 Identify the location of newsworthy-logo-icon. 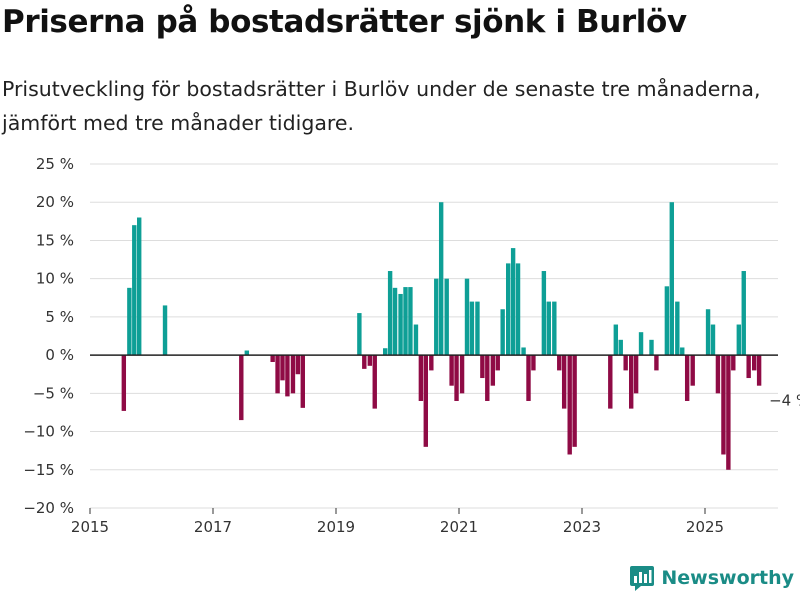
(642, 578).